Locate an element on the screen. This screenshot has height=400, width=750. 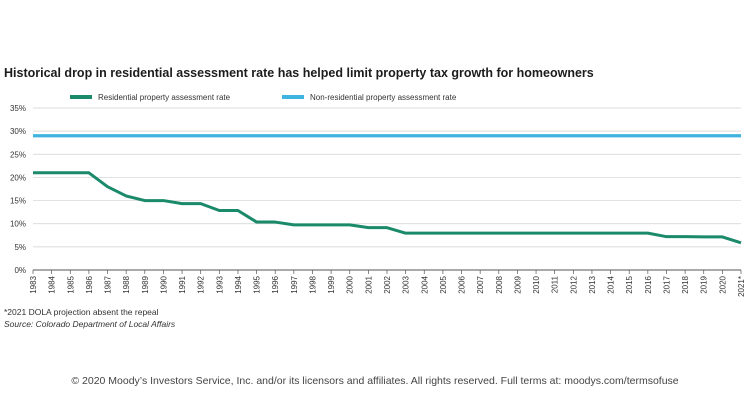
x-tick-label: 2009 is located at coordinates (517, 284).